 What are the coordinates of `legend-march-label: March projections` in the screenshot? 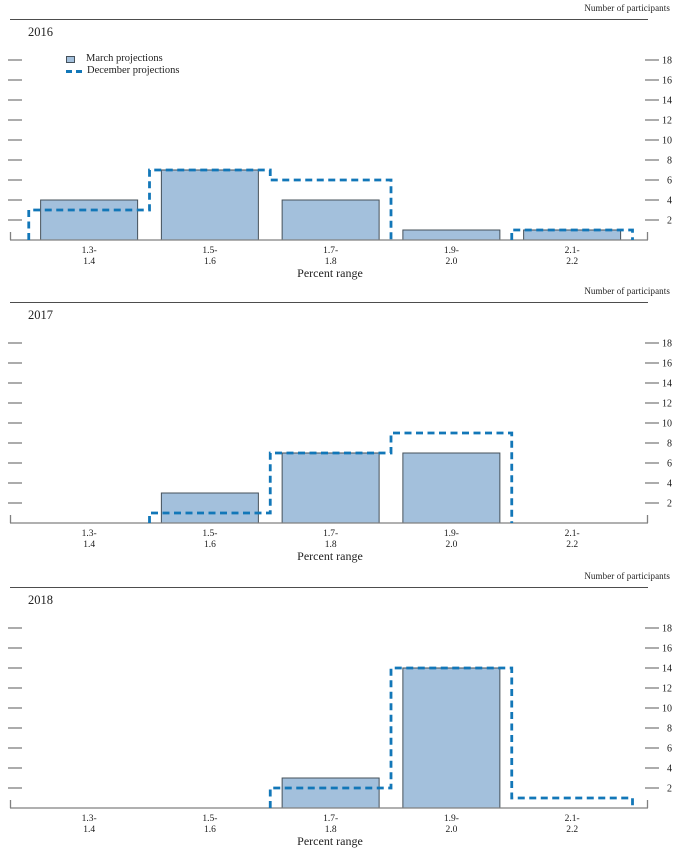 It's located at (124, 58).